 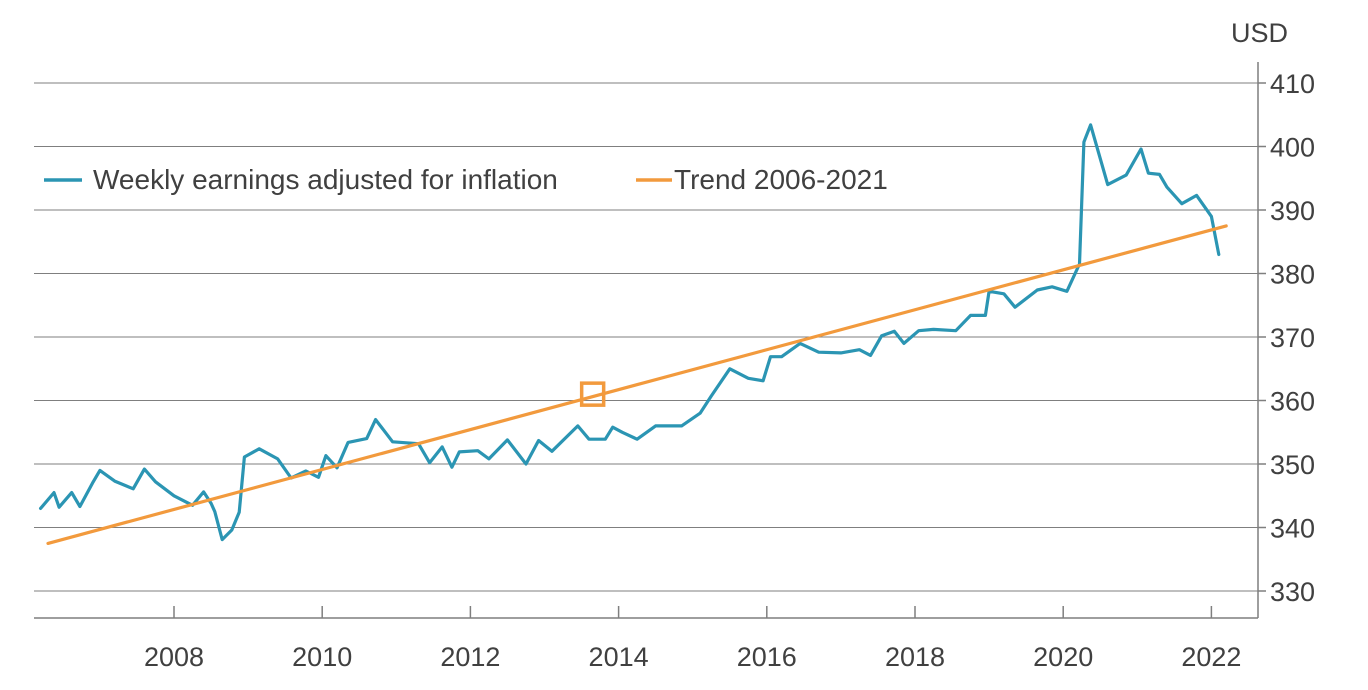 What do you see at coordinates (1292, 592) in the screenshot?
I see `y-tick-label: 330` at bounding box center [1292, 592].